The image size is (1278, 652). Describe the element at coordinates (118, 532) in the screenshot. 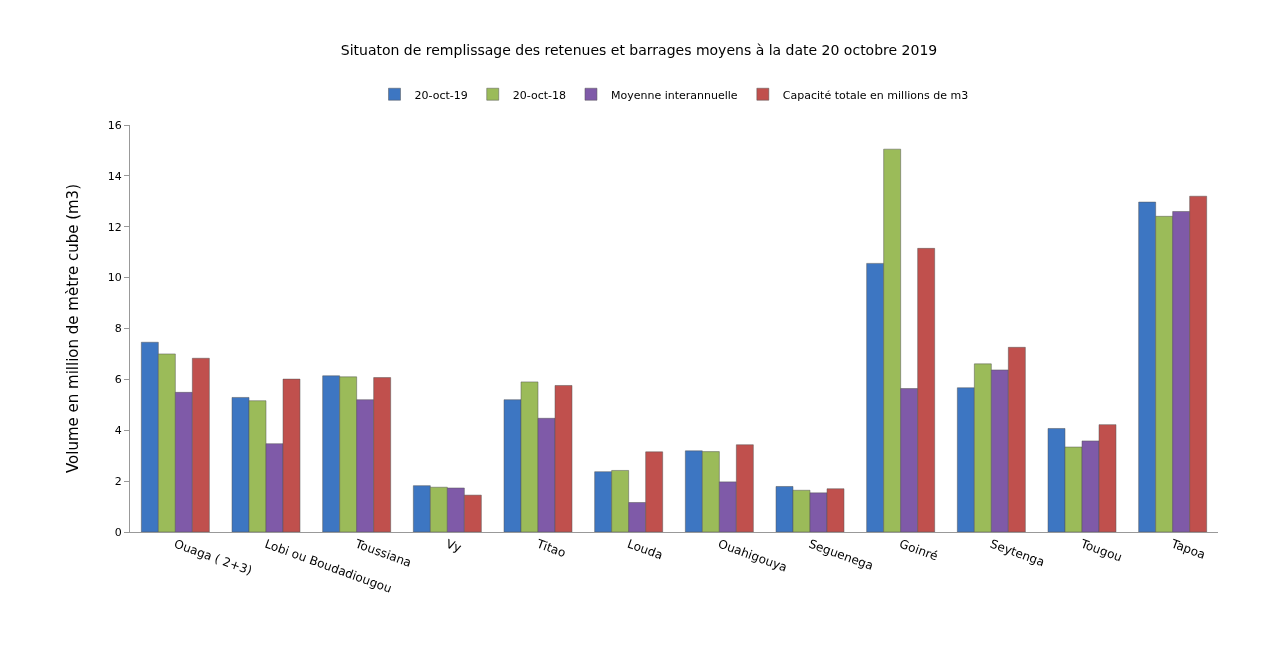

I see `y-tick-label: 0` at that location.